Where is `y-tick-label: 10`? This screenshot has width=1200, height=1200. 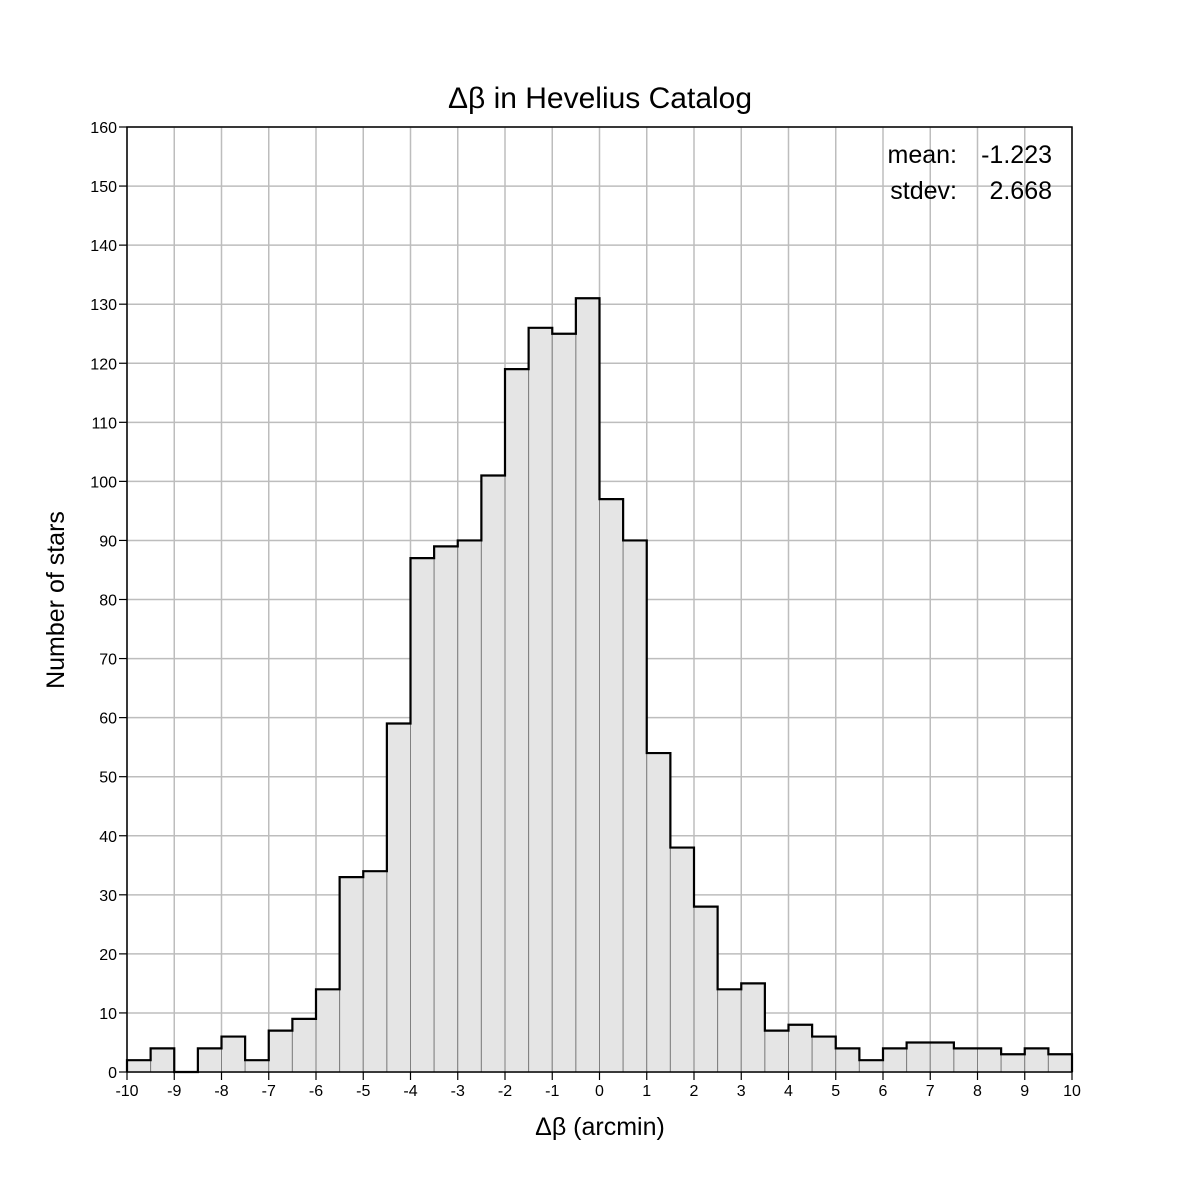 y-tick-label: 10 is located at coordinates (108, 1014).